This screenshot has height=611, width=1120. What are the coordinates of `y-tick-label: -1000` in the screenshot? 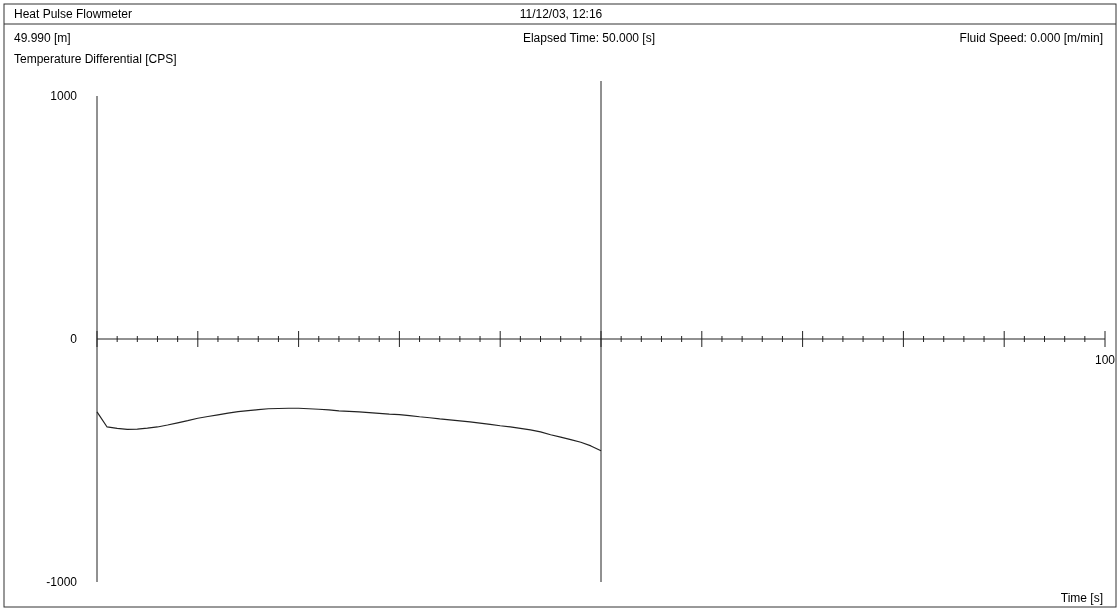 It's located at (62, 582).